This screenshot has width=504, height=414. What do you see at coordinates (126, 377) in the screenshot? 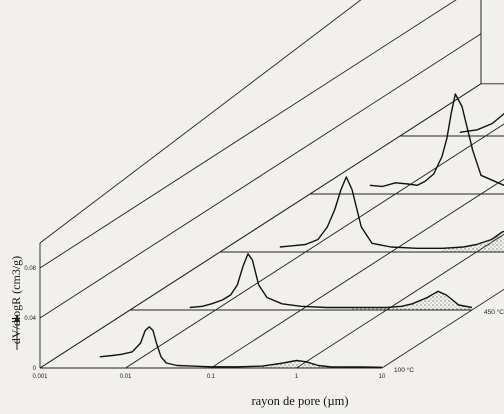
I see `x-tick-label: 0.01` at bounding box center [126, 377].